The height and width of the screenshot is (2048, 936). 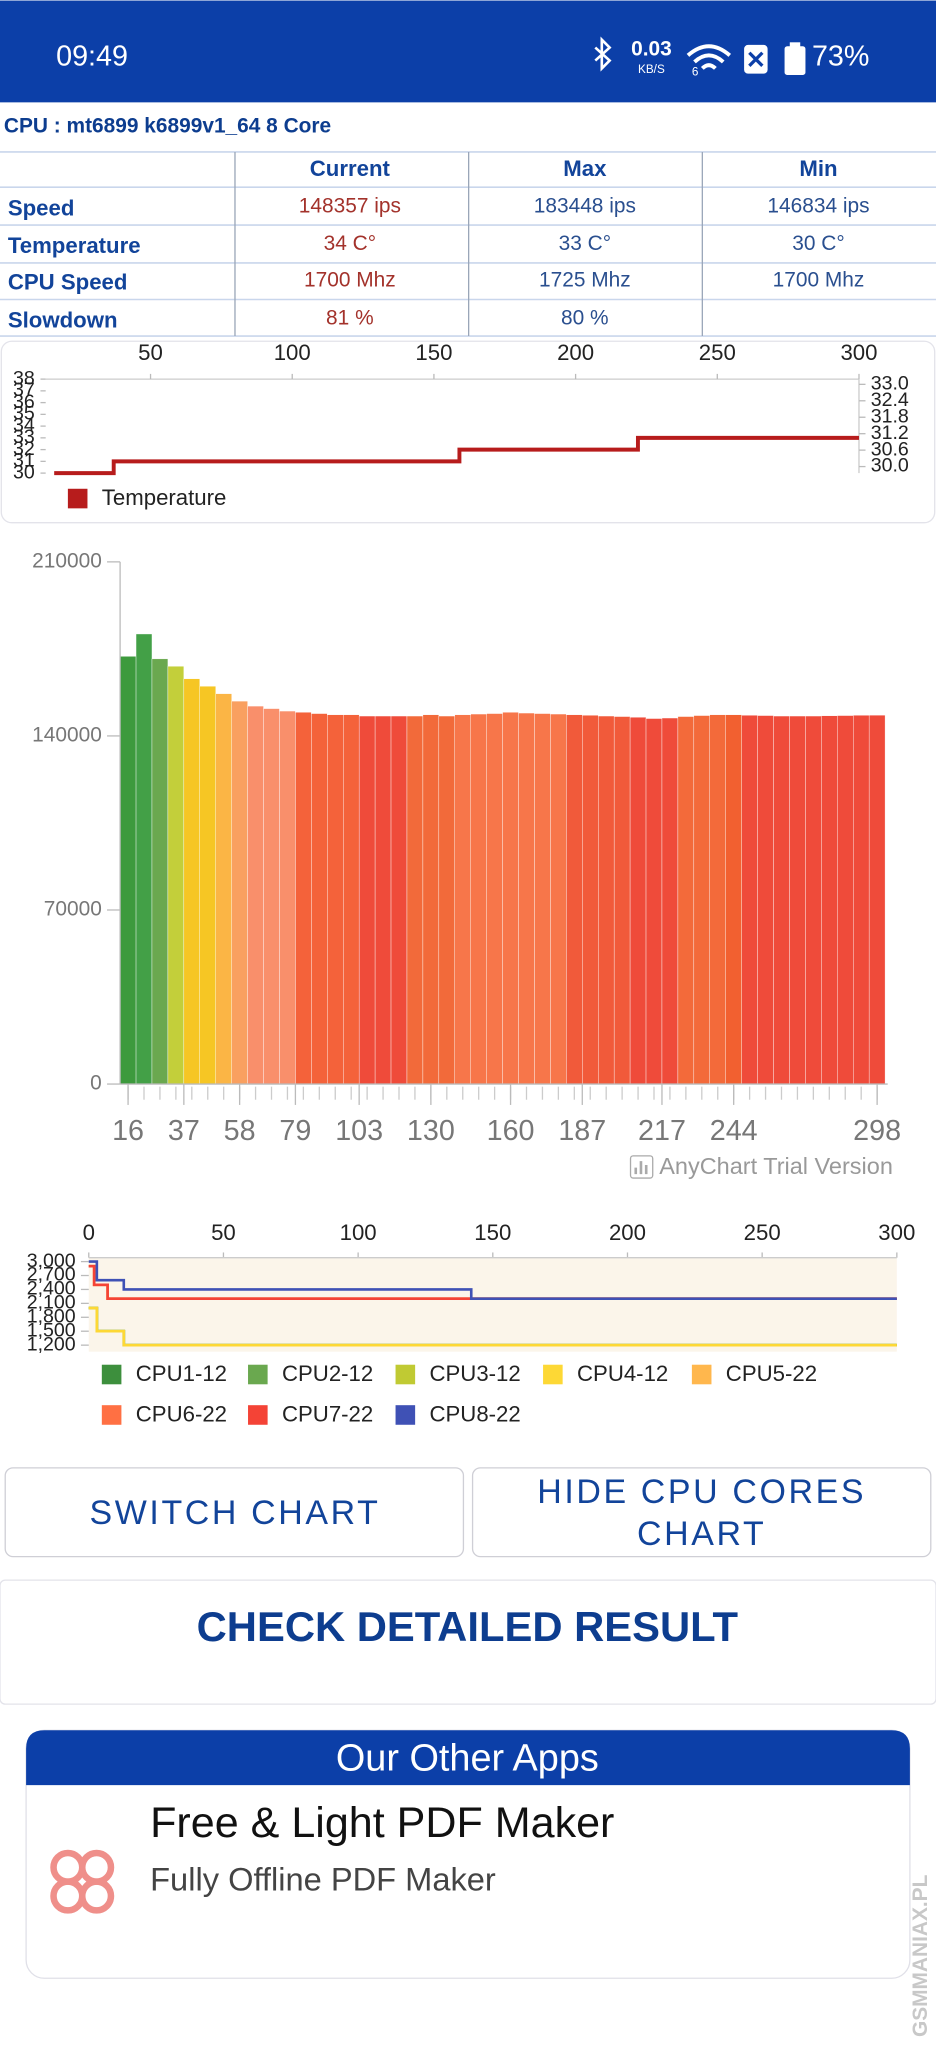 What do you see at coordinates (67, 560) in the screenshot?
I see `y-tick-label: 210000` at bounding box center [67, 560].